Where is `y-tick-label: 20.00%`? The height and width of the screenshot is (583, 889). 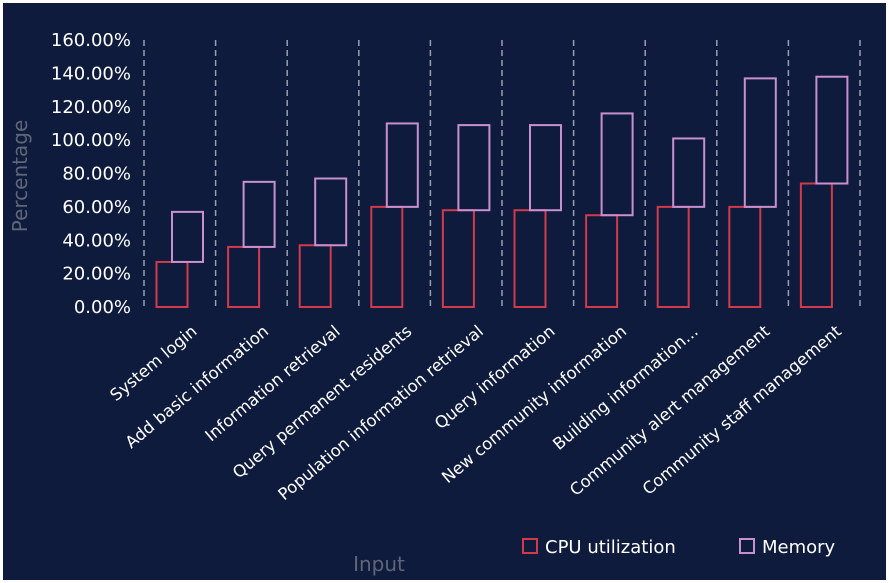
y-tick-label: 20.00% is located at coordinates (96, 274).